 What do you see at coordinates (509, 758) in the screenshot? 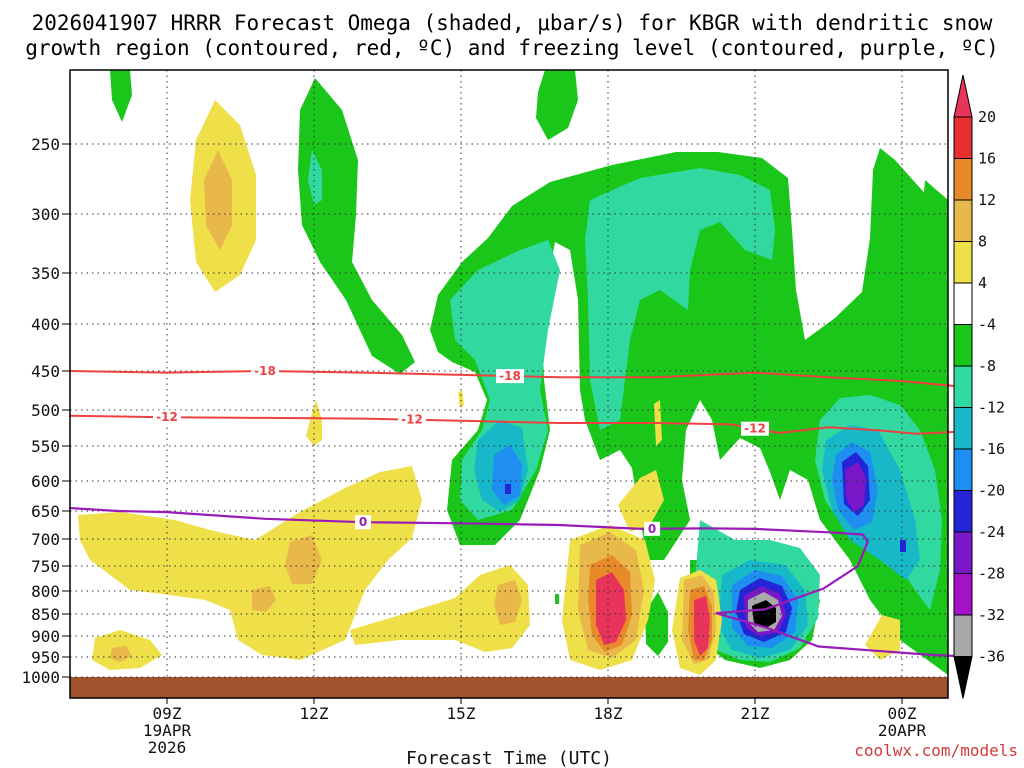
I see `x-axis-label: Forecast Time (UTC)` at bounding box center [509, 758].